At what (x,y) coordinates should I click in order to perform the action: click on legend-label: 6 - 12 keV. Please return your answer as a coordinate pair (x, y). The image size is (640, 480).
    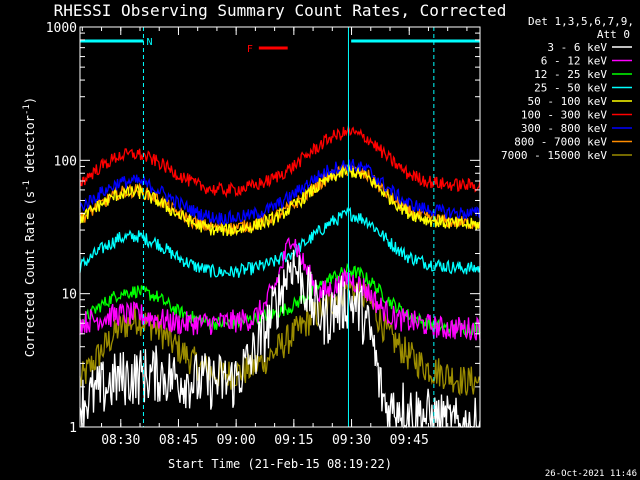
    Looking at the image, I should click on (574, 61).